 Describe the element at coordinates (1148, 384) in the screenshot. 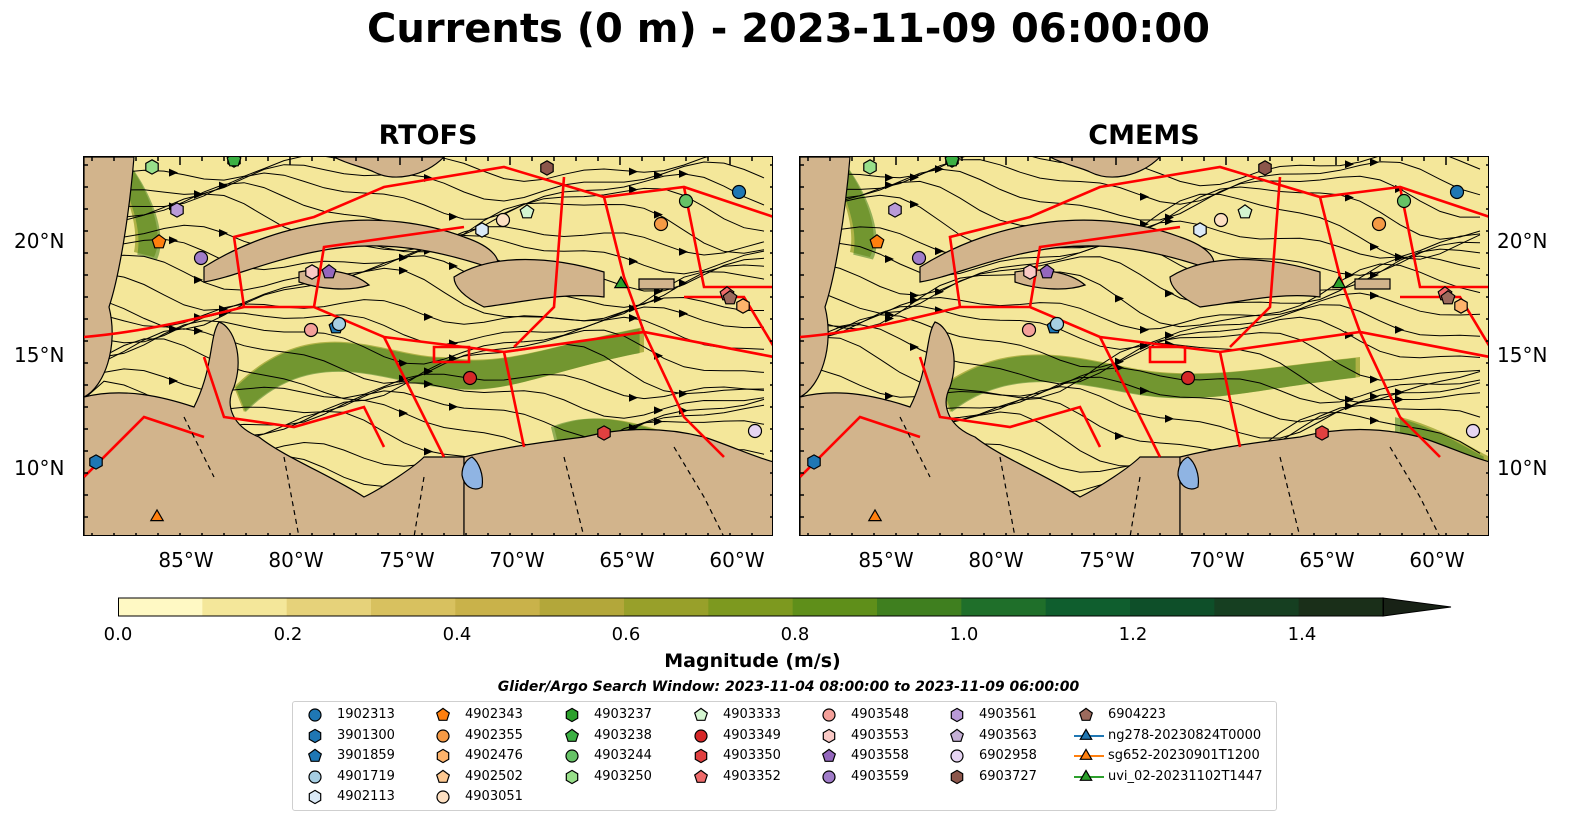

I see `current-speed-core` at that location.